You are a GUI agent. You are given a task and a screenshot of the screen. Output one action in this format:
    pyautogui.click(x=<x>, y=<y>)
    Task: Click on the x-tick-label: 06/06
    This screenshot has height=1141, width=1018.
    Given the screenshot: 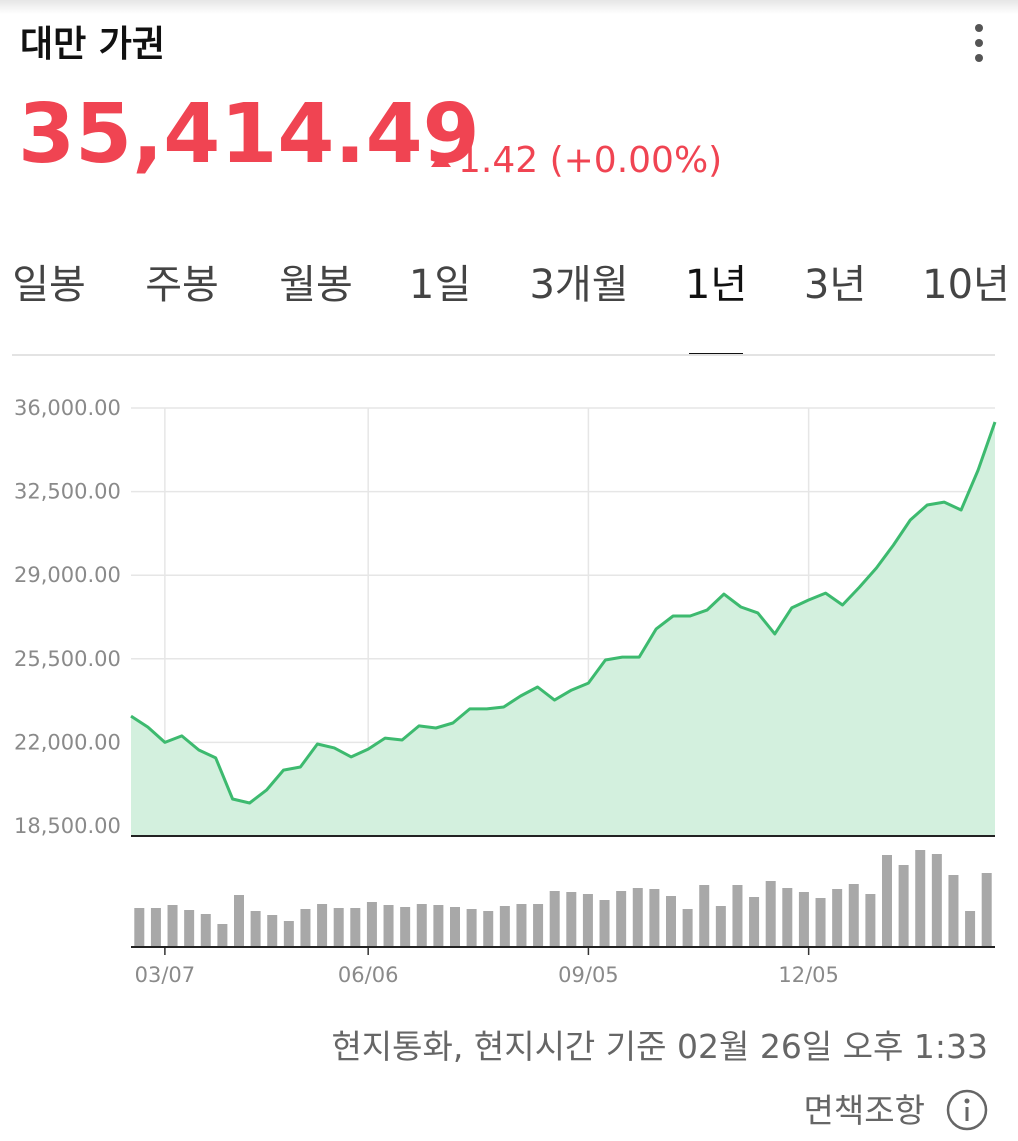 What is the action you would take?
    pyautogui.click(x=368, y=975)
    